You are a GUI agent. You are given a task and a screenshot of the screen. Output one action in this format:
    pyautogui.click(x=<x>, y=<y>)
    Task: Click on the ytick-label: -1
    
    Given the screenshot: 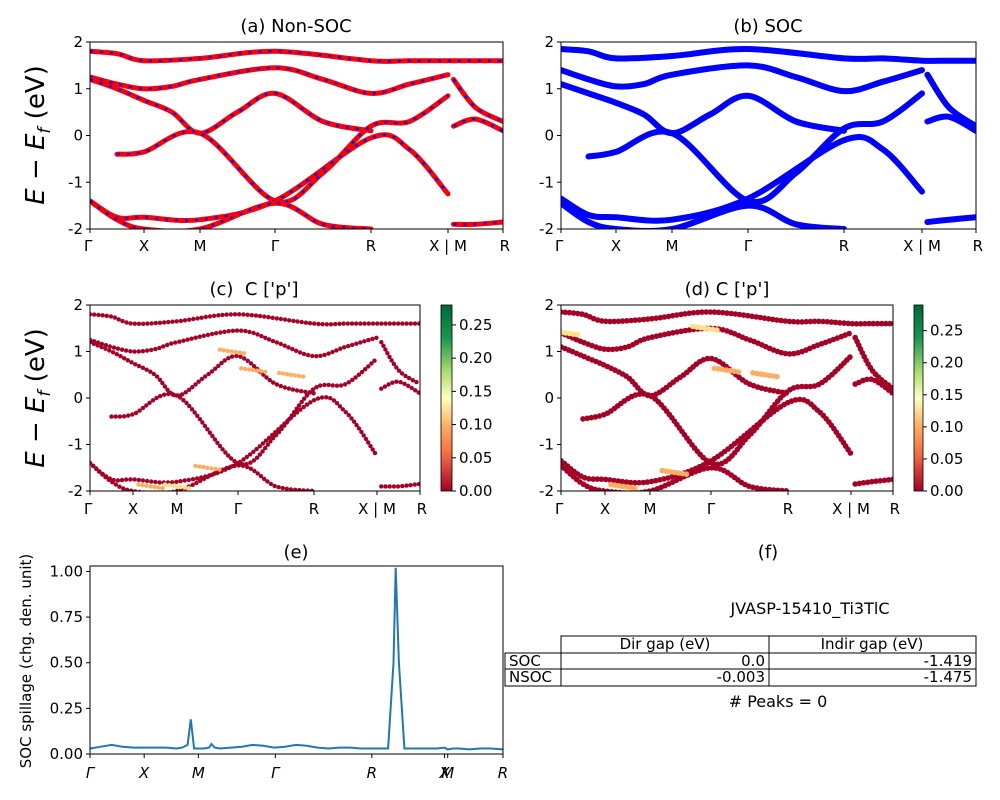 What is the action you would take?
    pyautogui.click(x=75, y=182)
    